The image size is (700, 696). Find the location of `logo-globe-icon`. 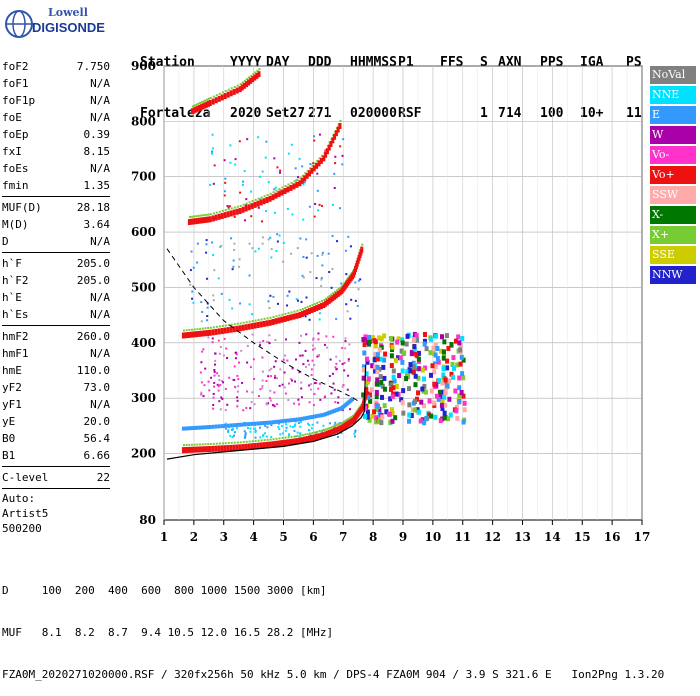

logo-globe-icon is located at coordinates (19, 24).